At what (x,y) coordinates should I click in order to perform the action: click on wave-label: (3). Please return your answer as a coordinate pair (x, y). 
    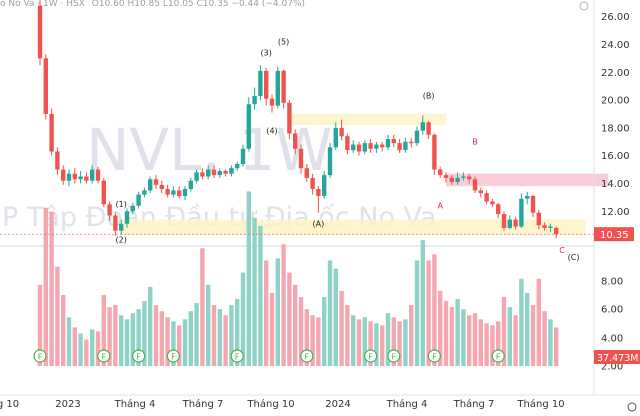
    Looking at the image, I should click on (266, 53).